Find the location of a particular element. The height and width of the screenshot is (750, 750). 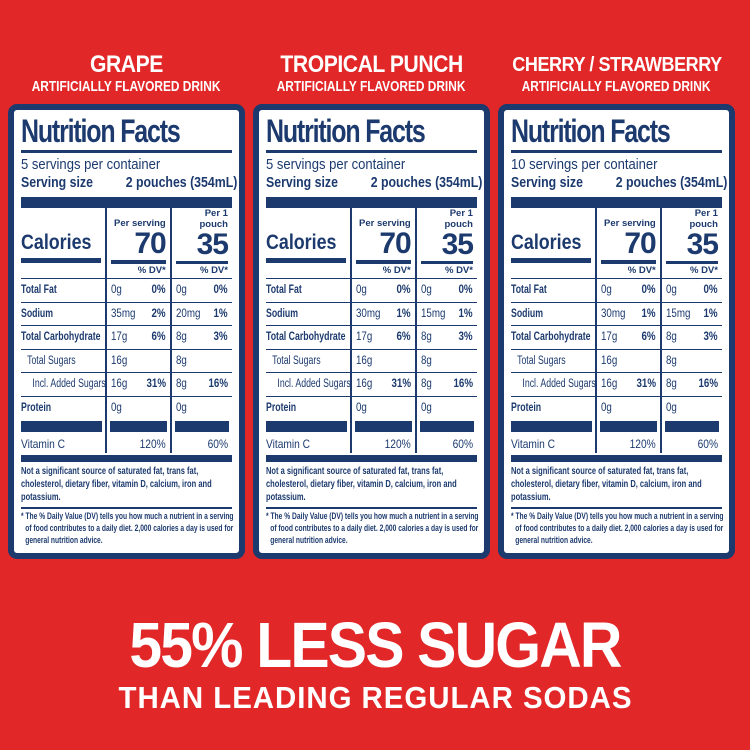

flavor-name: TROPICAL PUNCH is located at coordinates (371, 64).